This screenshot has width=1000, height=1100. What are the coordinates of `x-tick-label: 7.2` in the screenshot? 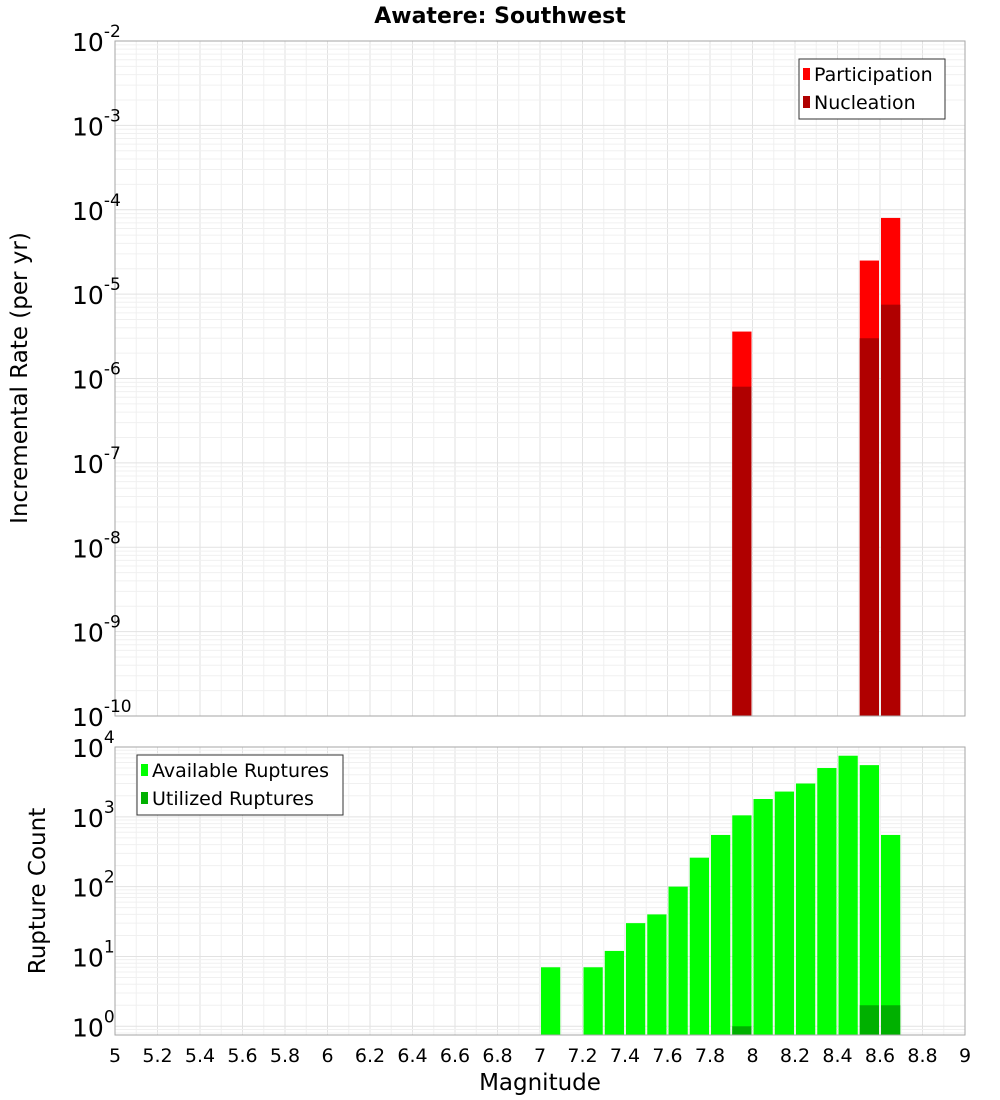 It's located at (582, 1056).